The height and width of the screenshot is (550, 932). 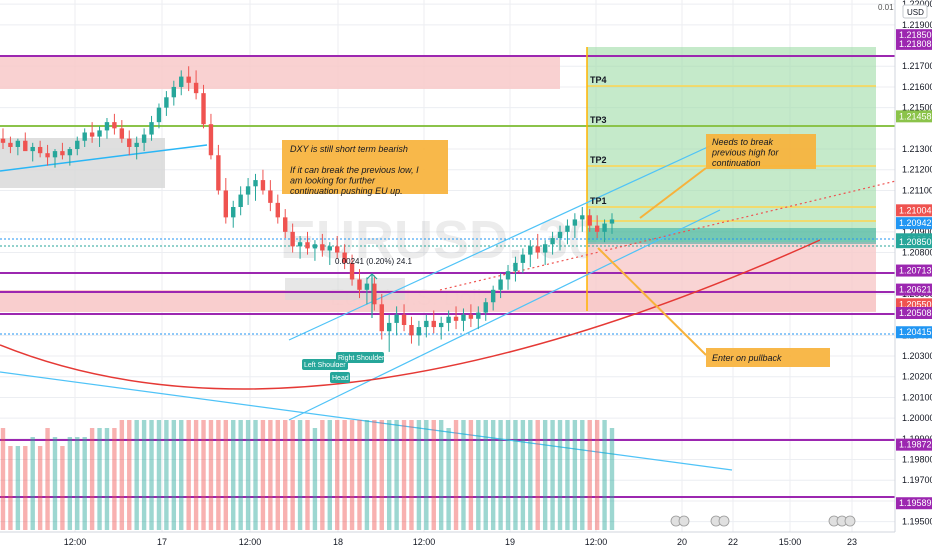 What do you see at coordinates (104, 158) in the screenshot?
I see `upper-trendline` at bounding box center [104, 158].